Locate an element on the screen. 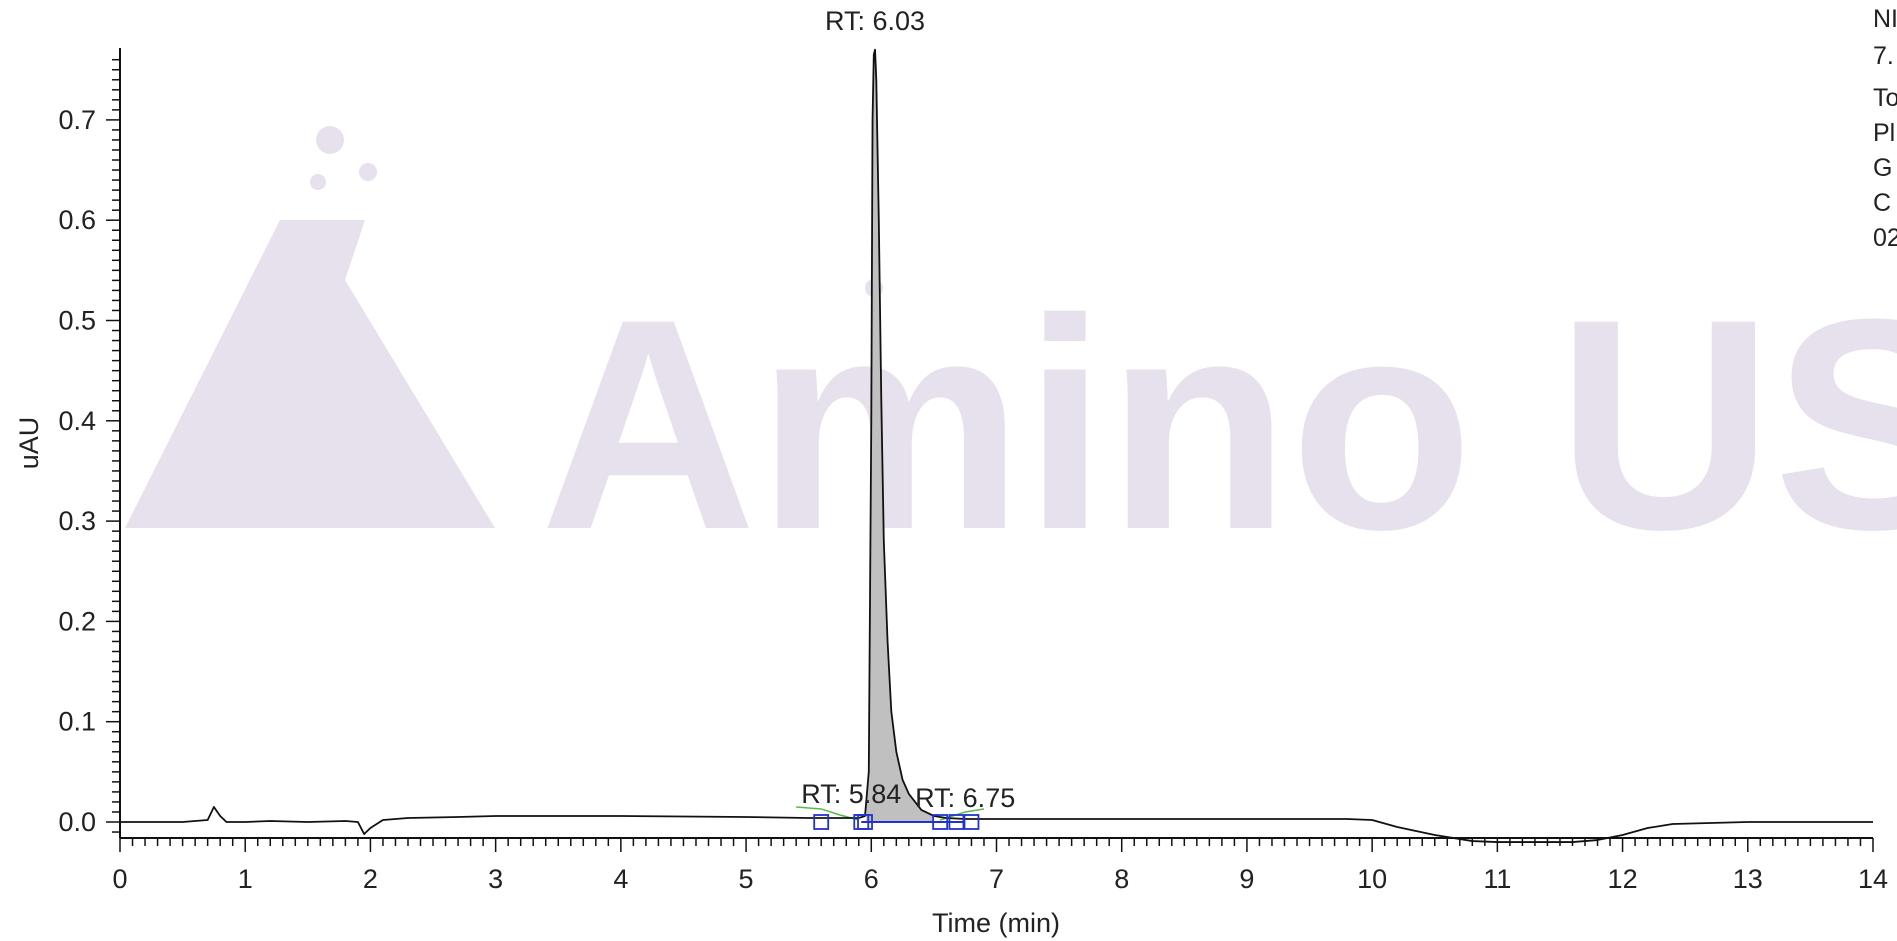 Image resolution: width=1897 pixels, height=941 pixels. x-tick-label: 13 is located at coordinates (1748, 879).